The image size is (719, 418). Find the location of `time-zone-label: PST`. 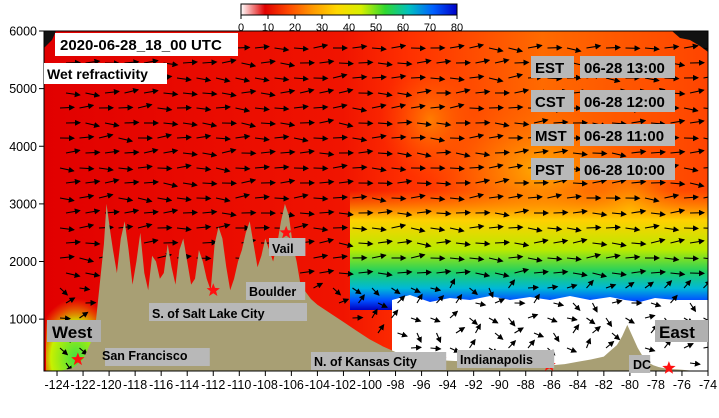

time-zone-label: PST is located at coordinates (549, 170).